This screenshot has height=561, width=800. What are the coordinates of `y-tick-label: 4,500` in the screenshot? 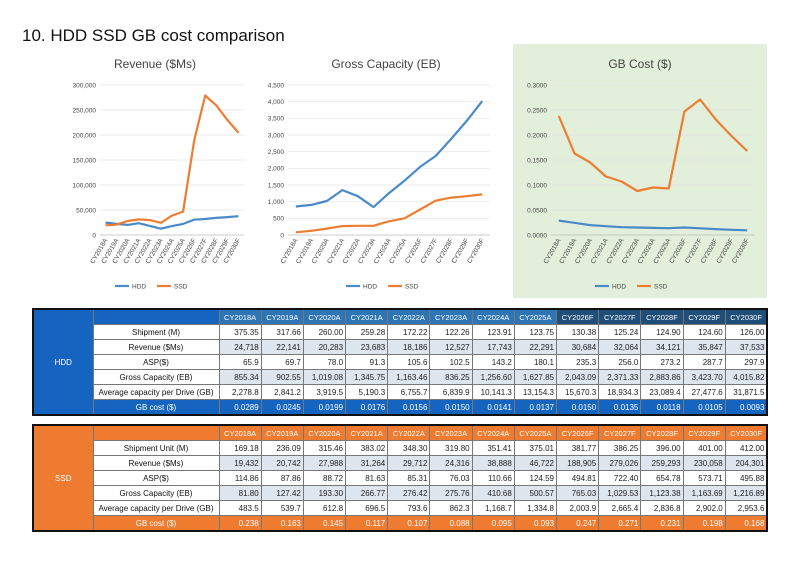 It's located at (276, 85).